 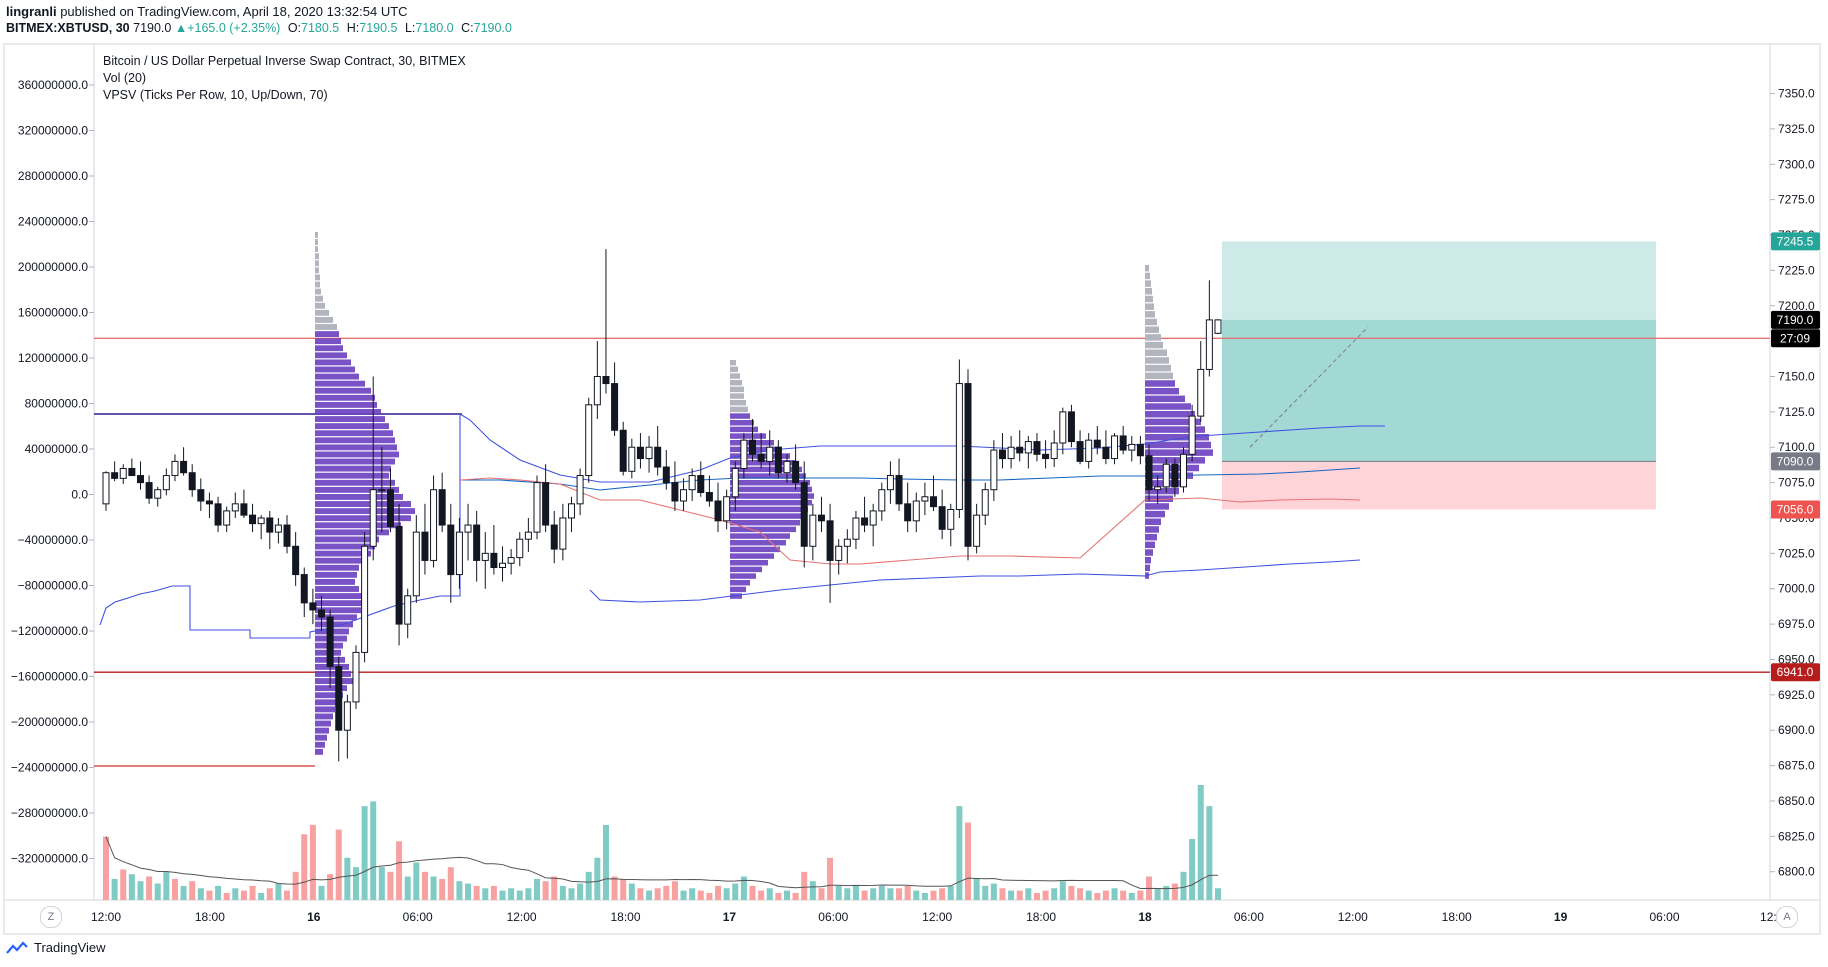 I want to click on legend-vol: Vol (20), so click(x=124, y=78).